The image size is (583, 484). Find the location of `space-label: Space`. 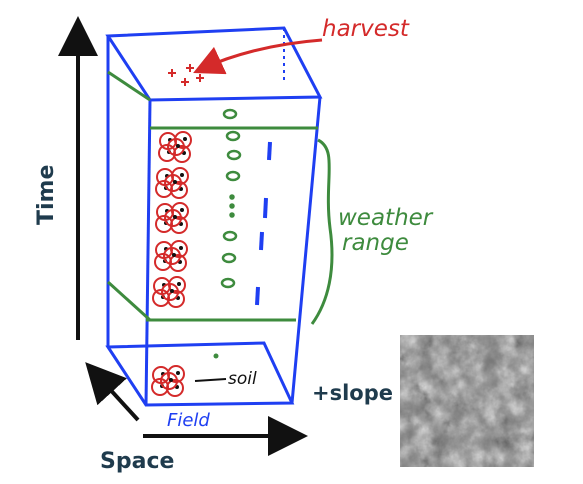

space-label: Space is located at coordinates (137, 461).